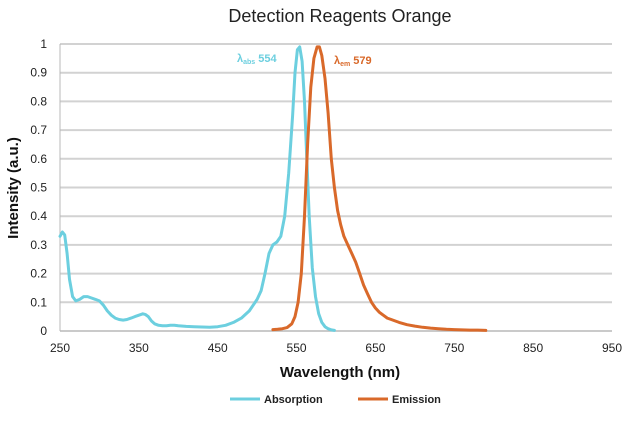 Image resolution: width=640 pixels, height=427 pixels. What do you see at coordinates (60, 348) in the screenshot?
I see `x-tick-label: 250` at bounding box center [60, 348].